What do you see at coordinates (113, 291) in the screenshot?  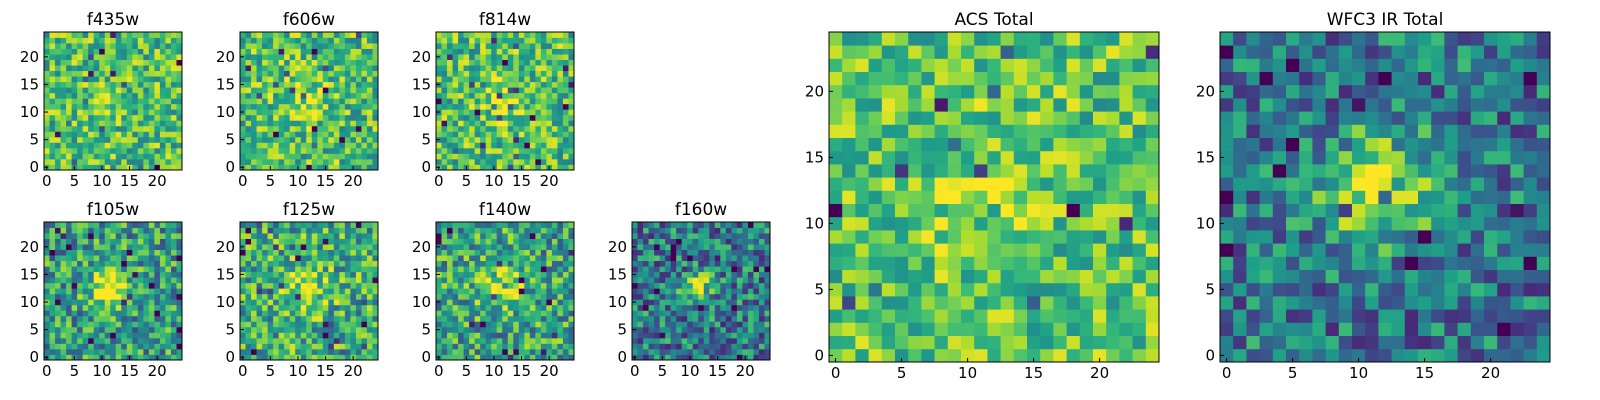 I see `axes-frame` at bounding box center [113, 291].